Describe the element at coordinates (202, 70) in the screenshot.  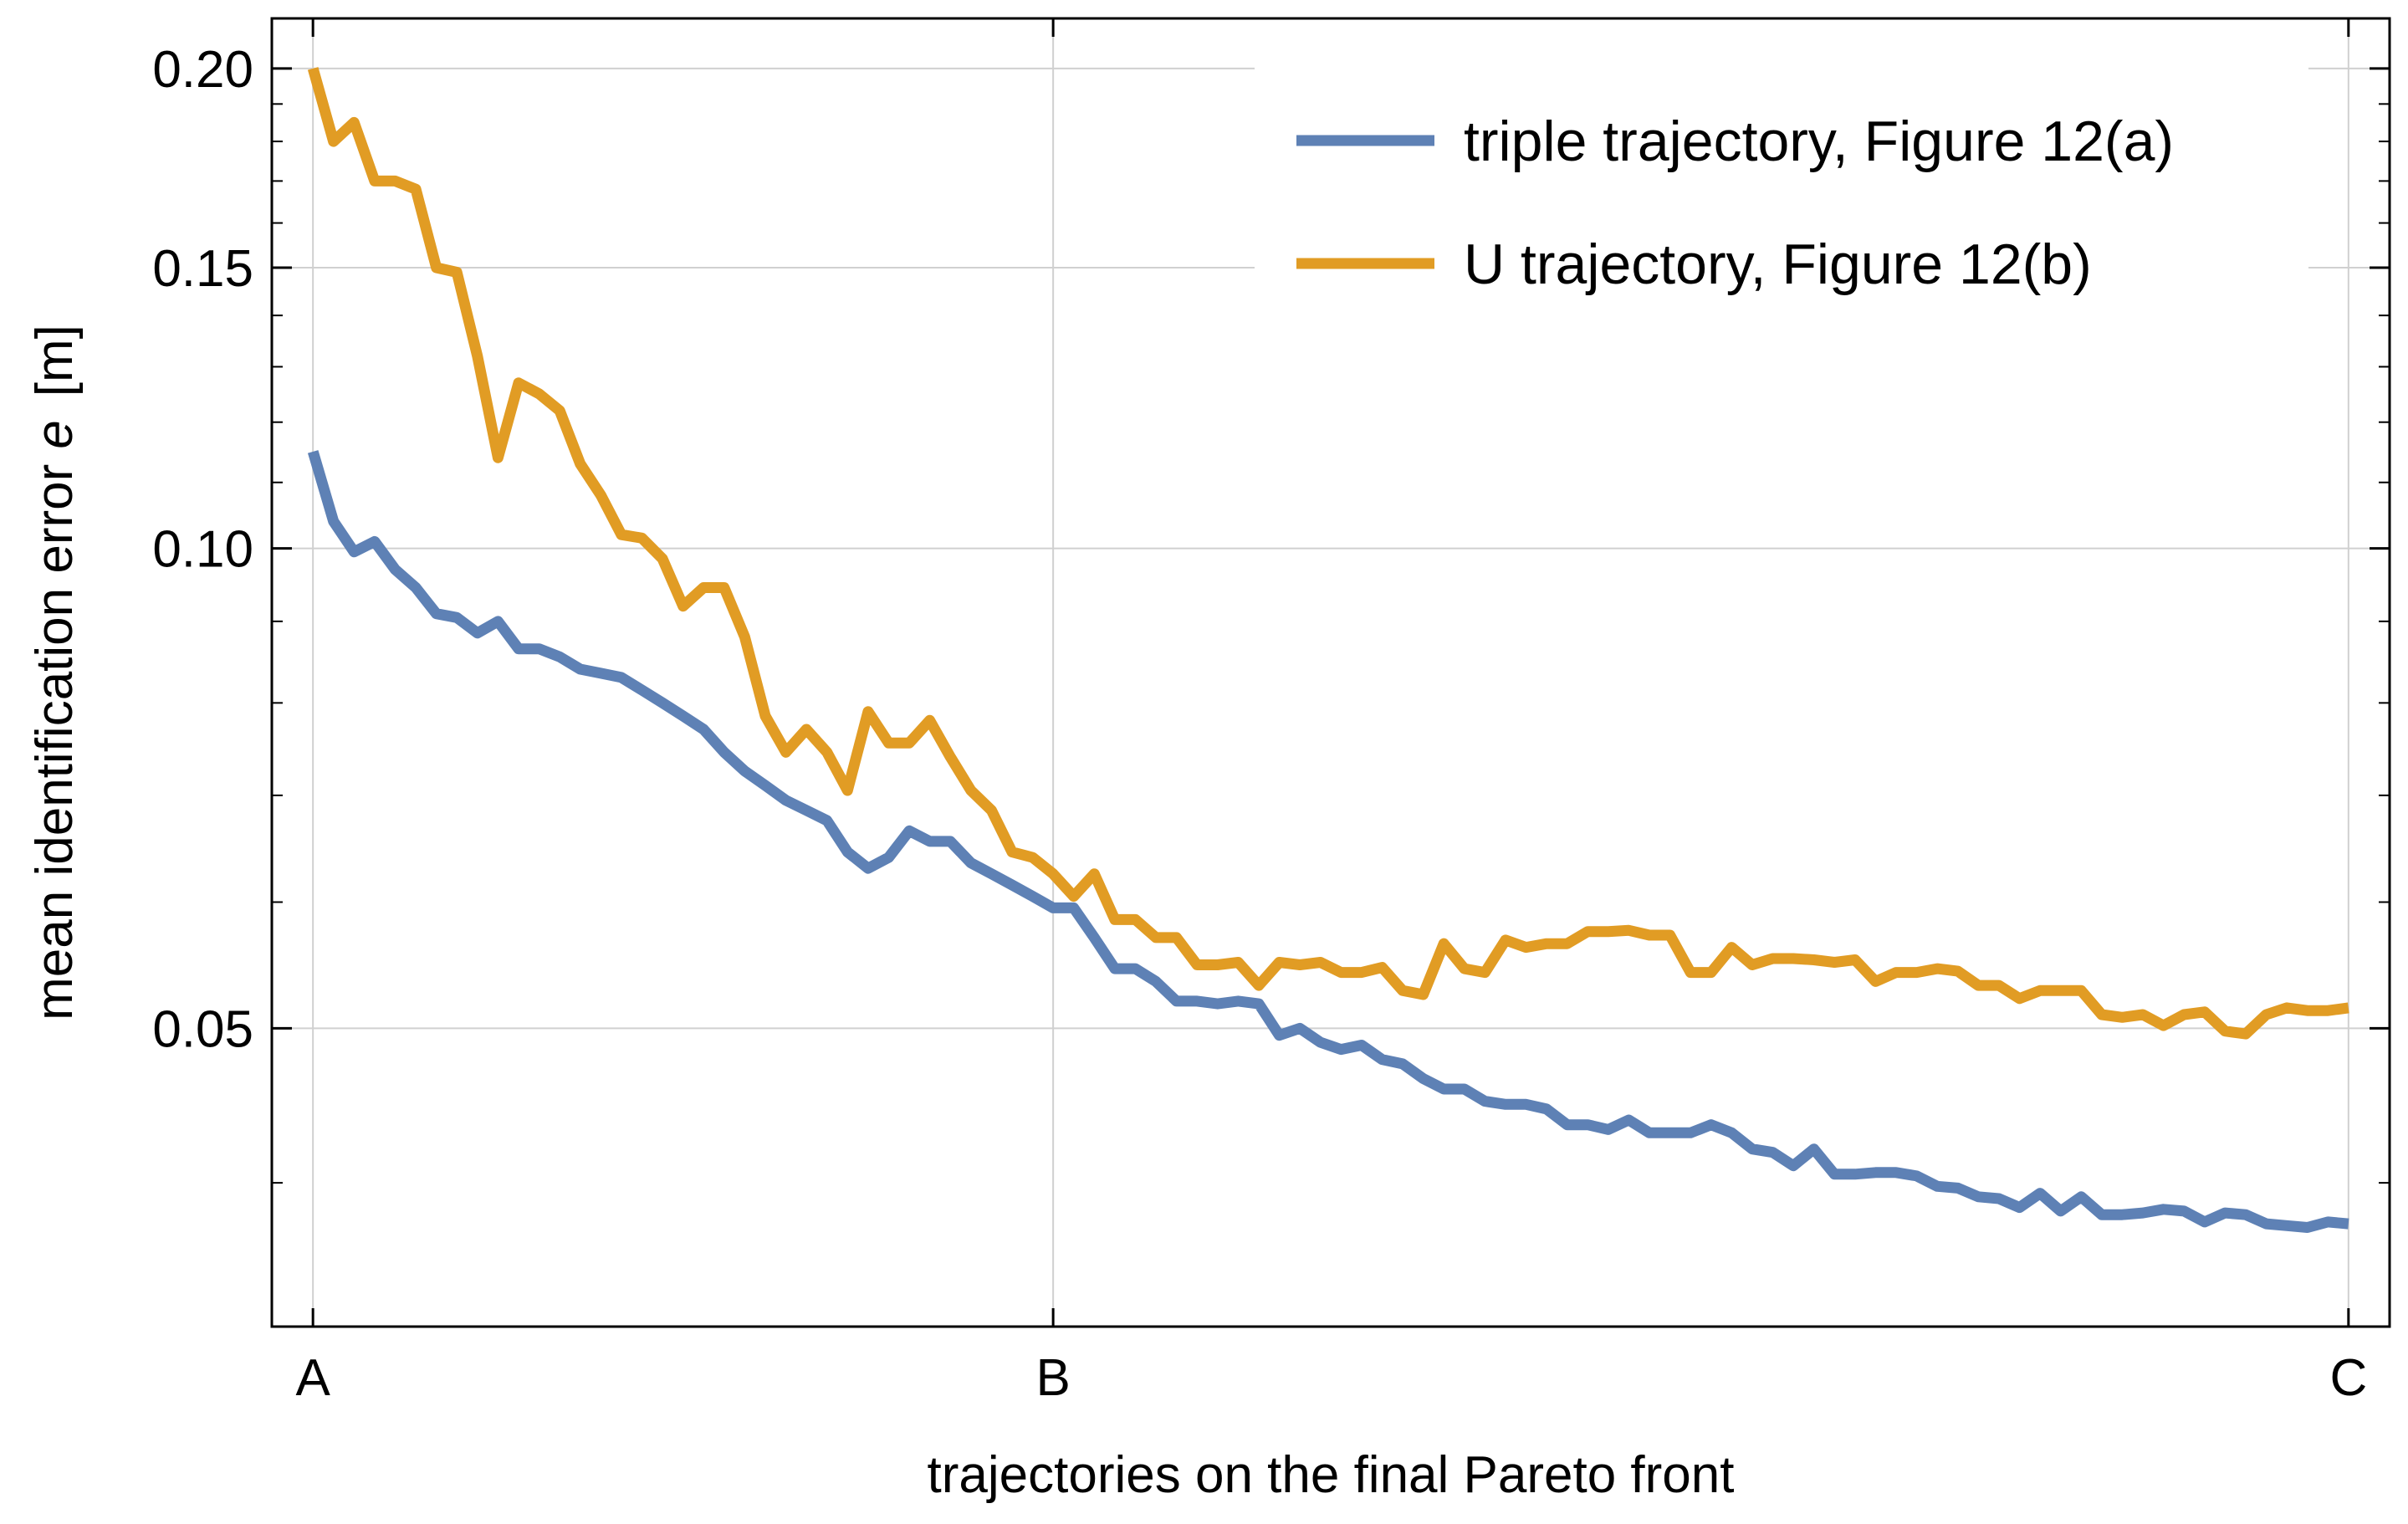
I see `y-tick-label: 0.20` at that location.